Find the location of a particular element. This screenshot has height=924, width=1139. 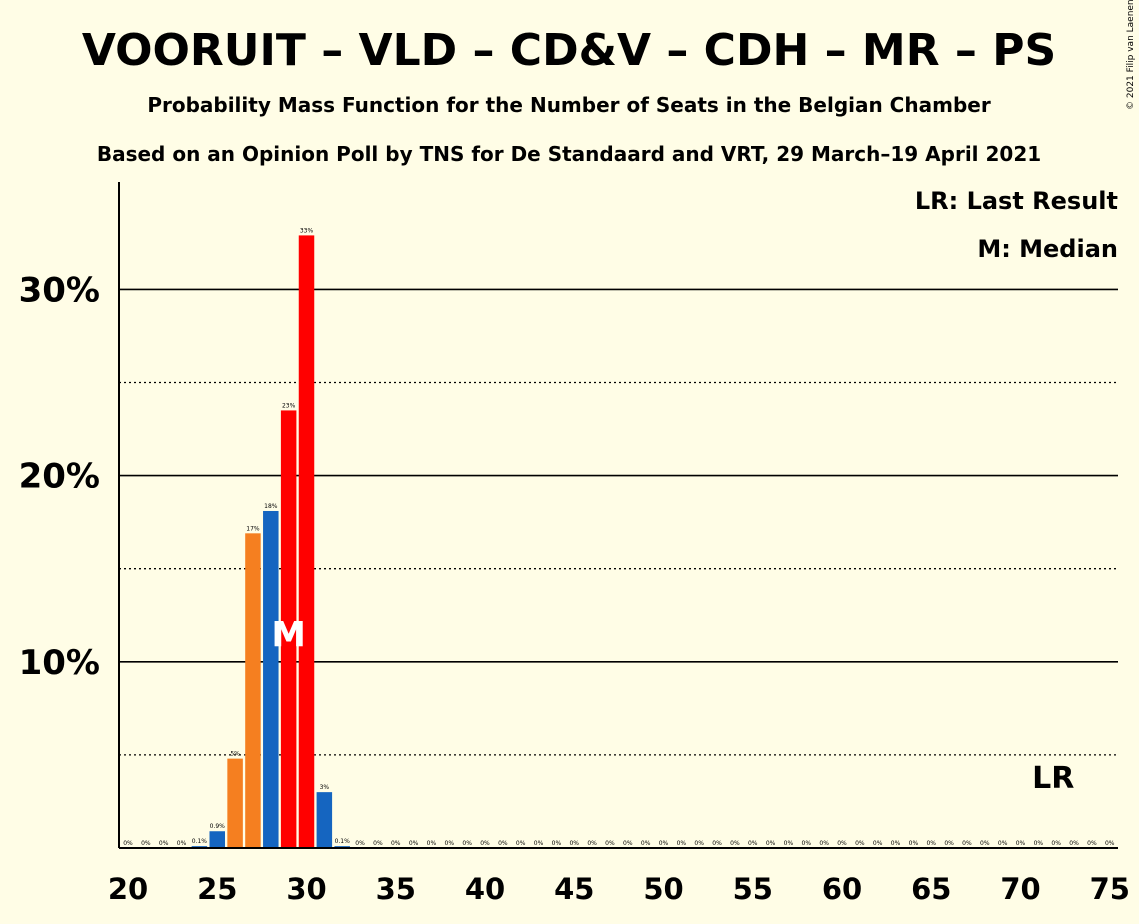

x-tick-label: 30 is located at coordinates (306, 889).